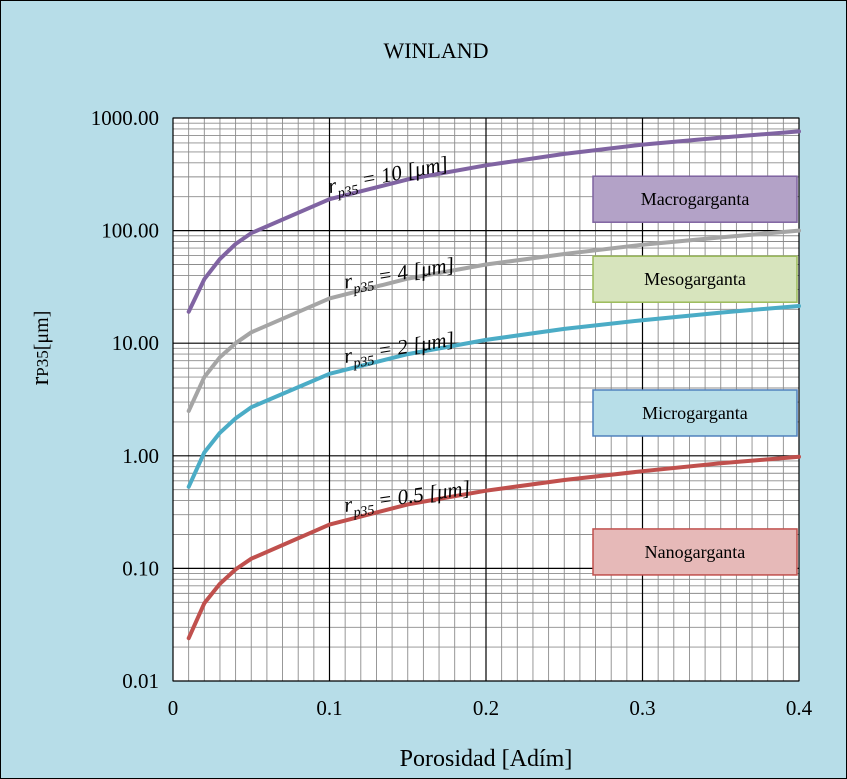 The height and width of the screenshot is (779, 847). Describe the element at coordinates (799, 708) in the screenshot. I see `x-tick-label: 0.4` at that location.